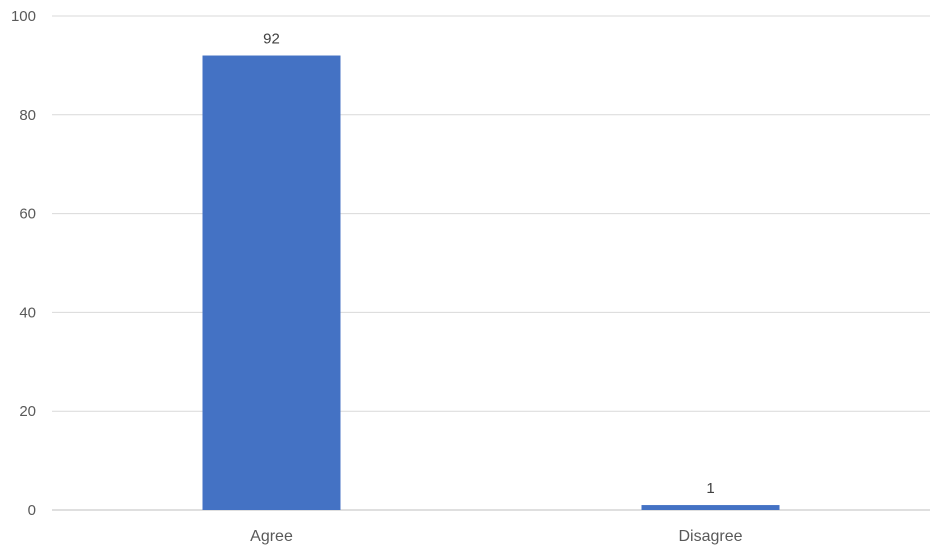 The image size is (930, 548). What do you see at coordinates (710, 507) in the screenshot?
I see `bar-disagree` at bounding box center [710, 507].